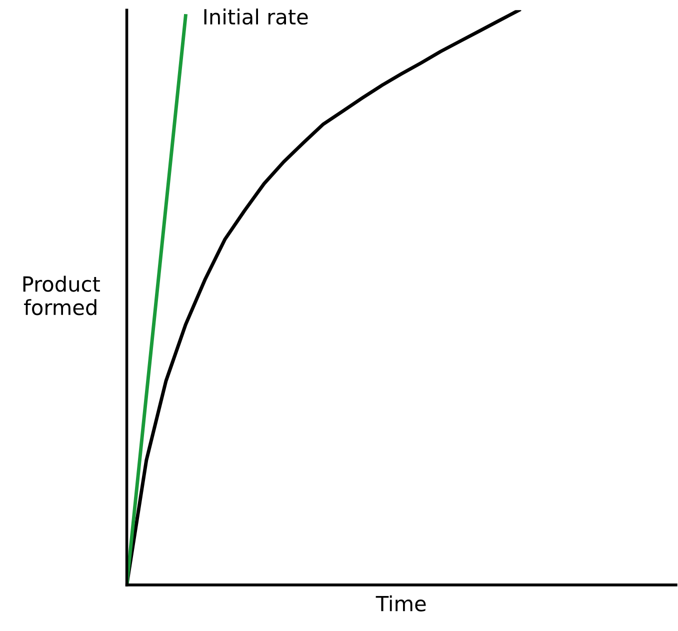 This screenshot has width=678, height=631. I want to click on x-axis-title: Time, so click(401, 603).